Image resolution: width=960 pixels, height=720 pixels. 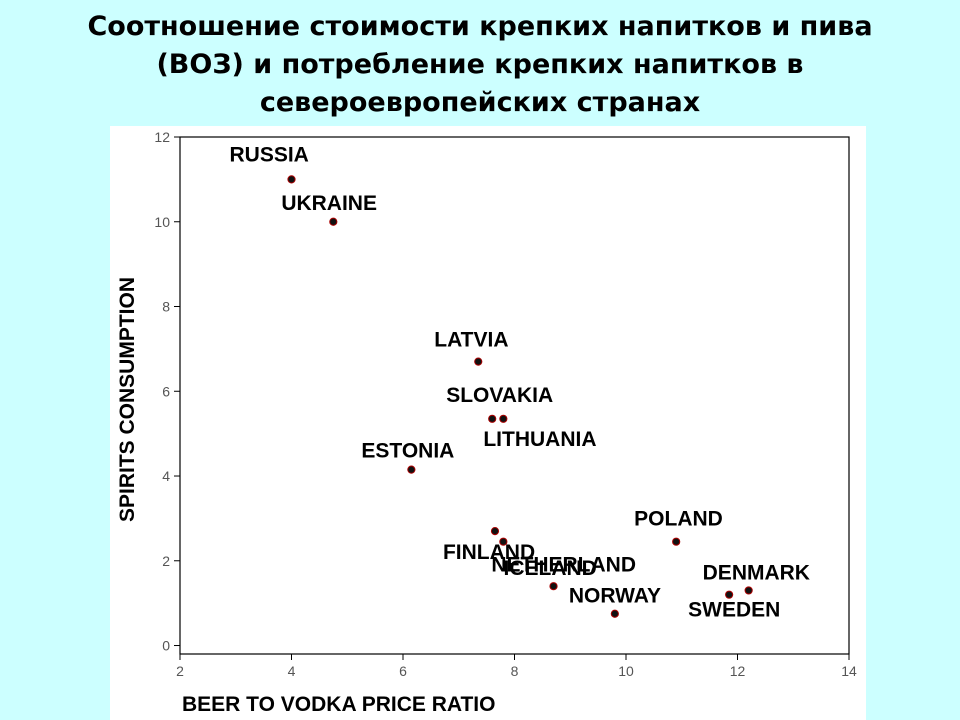 What do you see at coordinates (614, 613) in the screenshot?
I see `data-point-norway` at bounding box center [614, 613].